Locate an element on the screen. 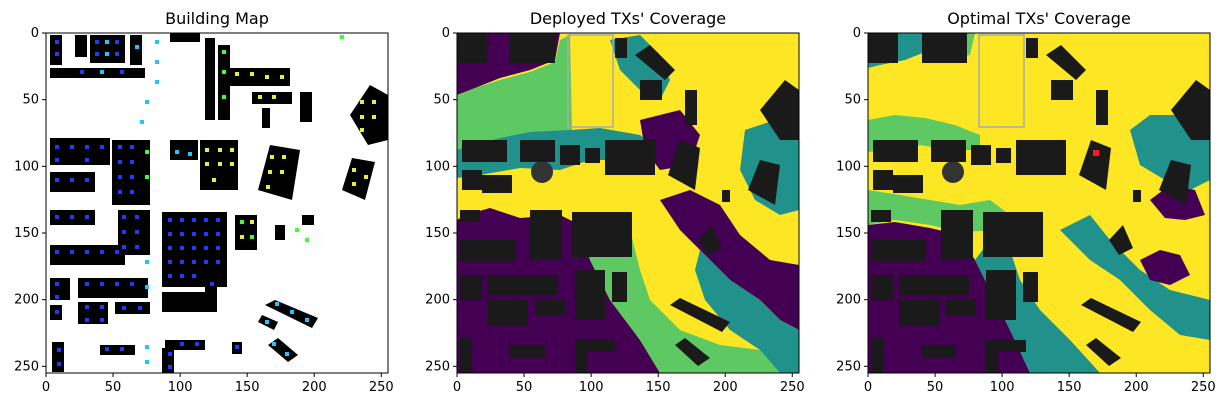  chart-title-optimal-coverage: Optimal TXs' Coverage is located at coordinates (1039, 18).